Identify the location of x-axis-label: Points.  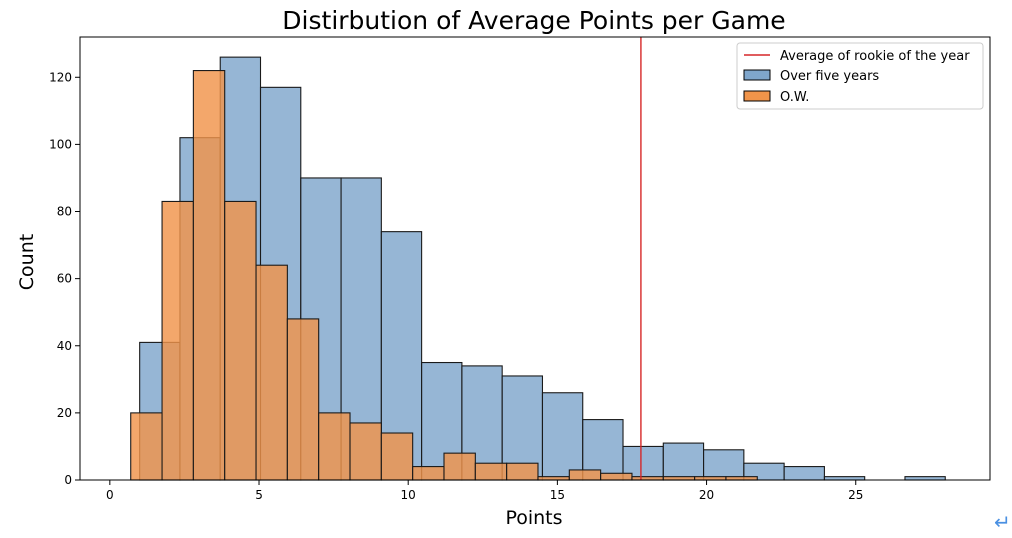
(533, 518).